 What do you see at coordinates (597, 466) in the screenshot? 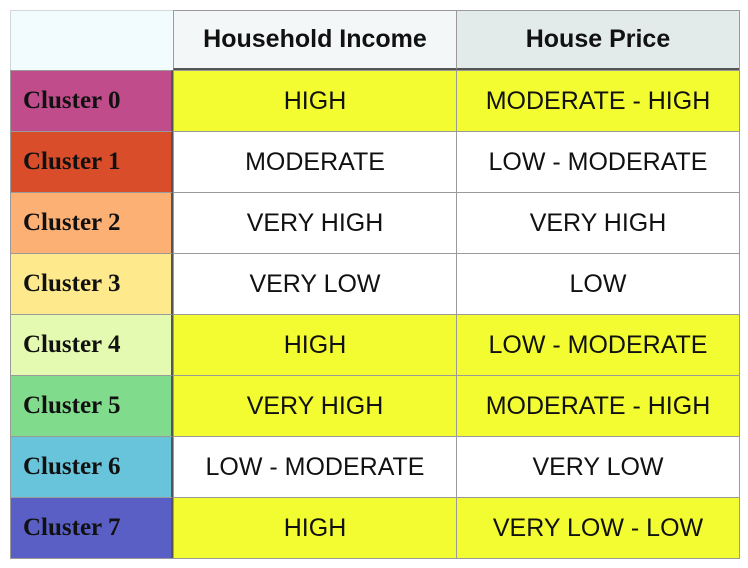
I see `price-cell: VERY LOW` at bounding box center [597, 466].